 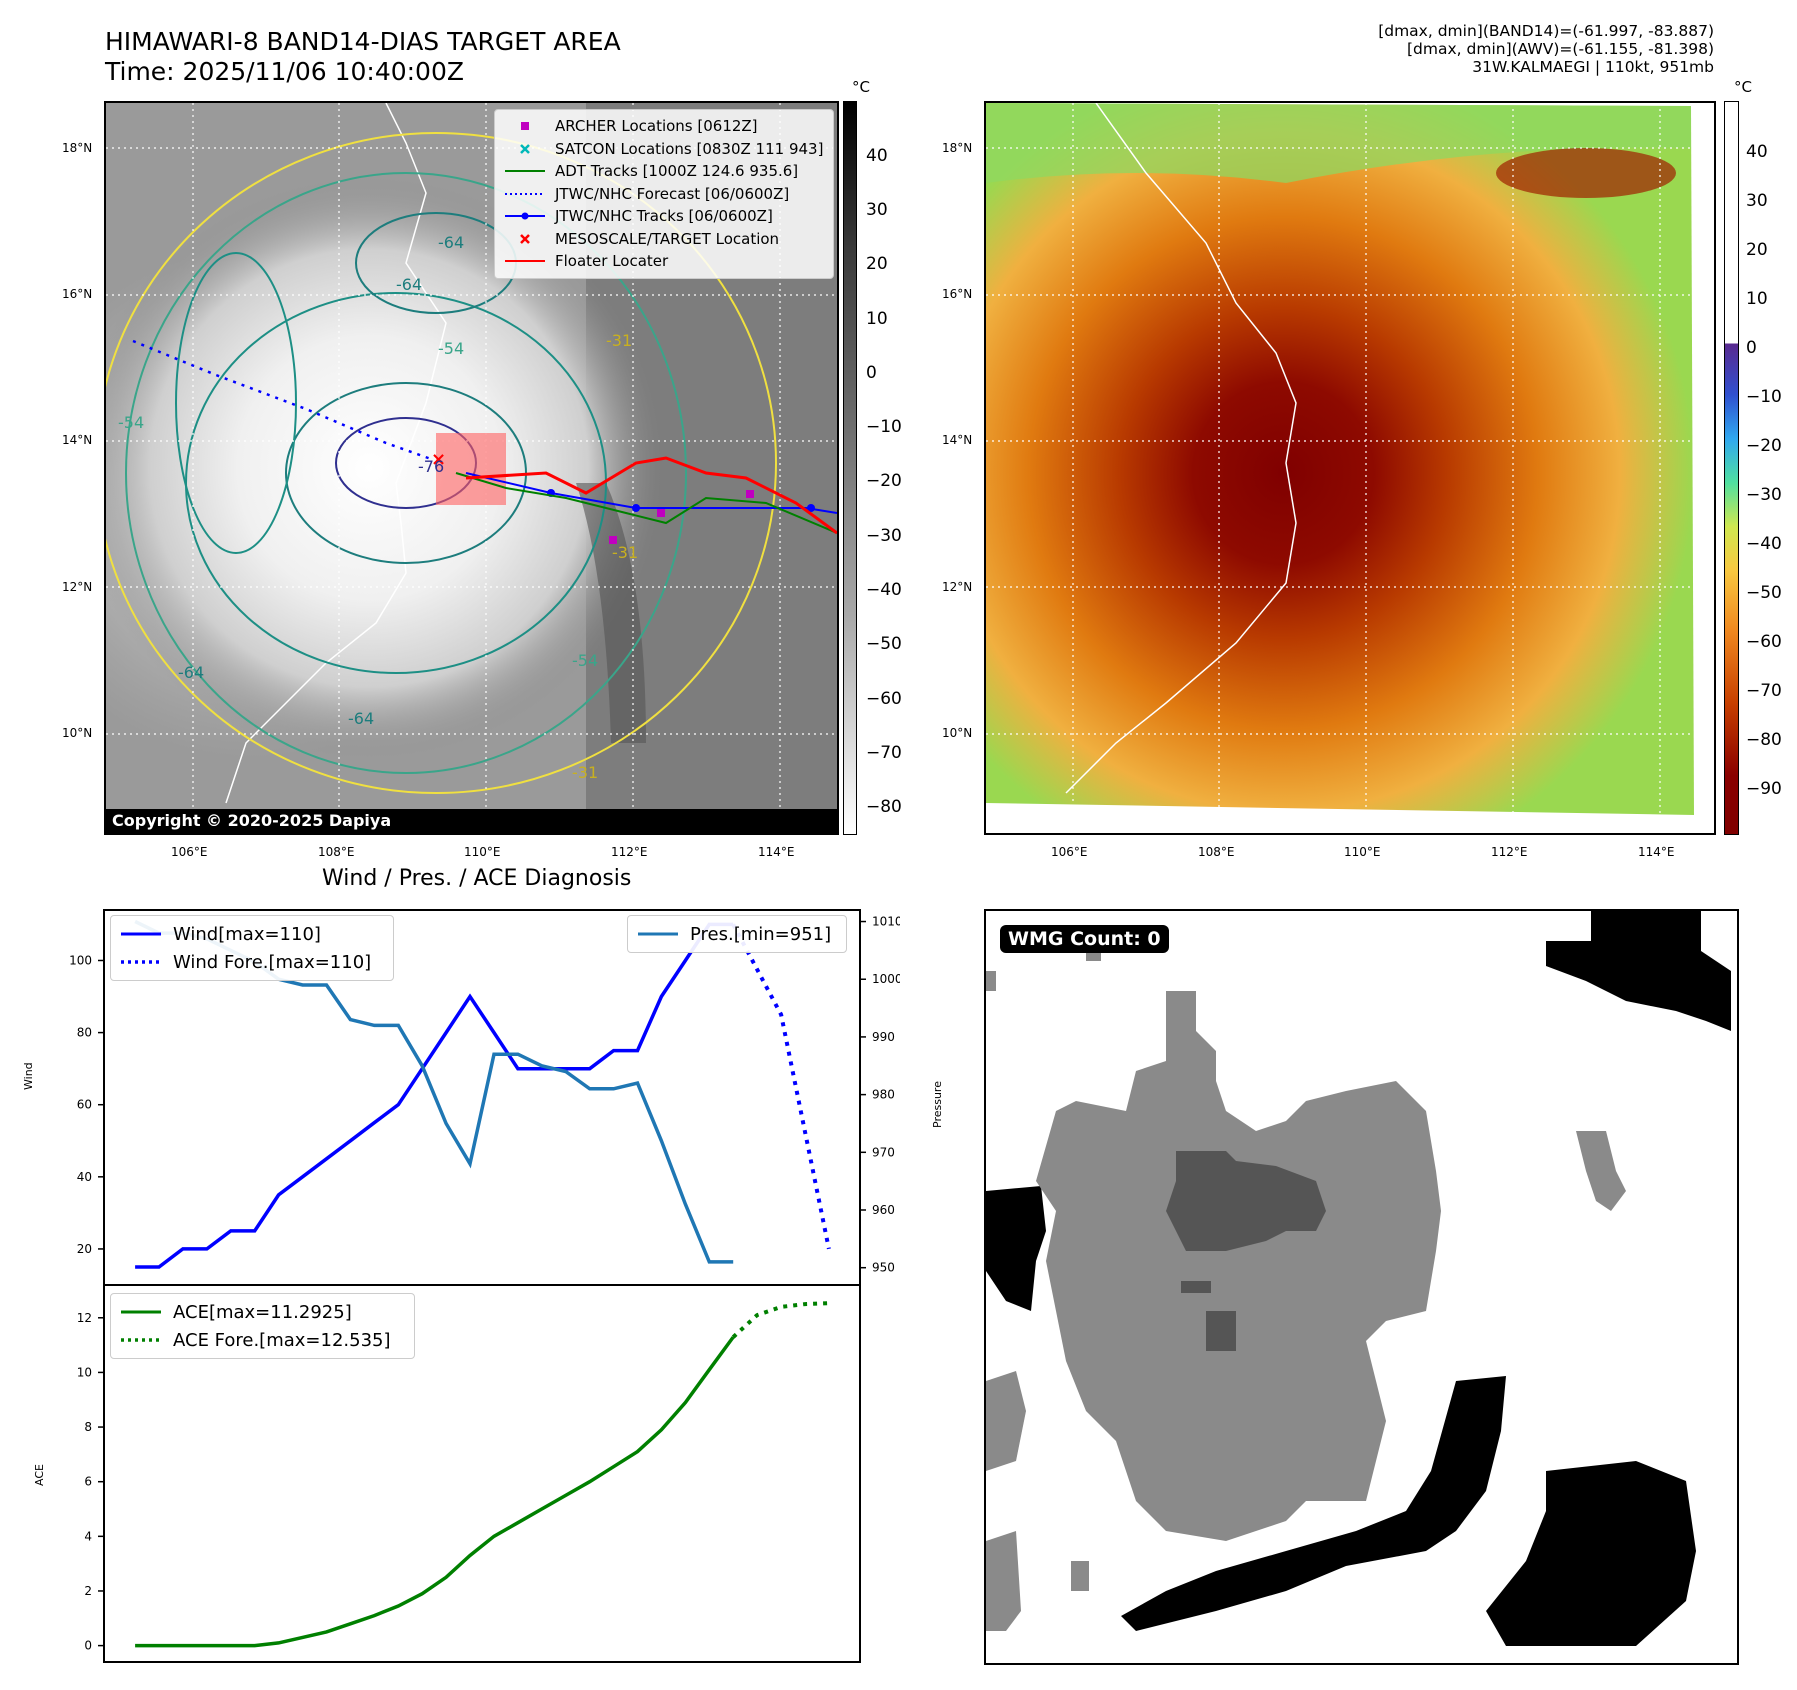 I want to click on diagnosis-title: Wind / Pres. / ACE Diagnosis, so click(x=477, y=878).